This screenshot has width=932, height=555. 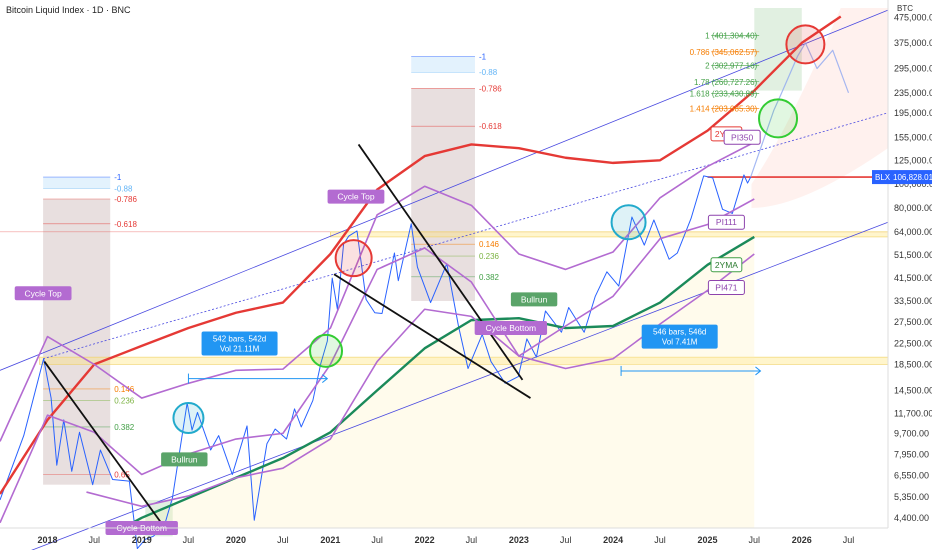 What do you see at coordinates (724, 52) in the screenshot?
I see `target-fib-label: 0.786 (345,062.57)` at bounding box center [724, 52].